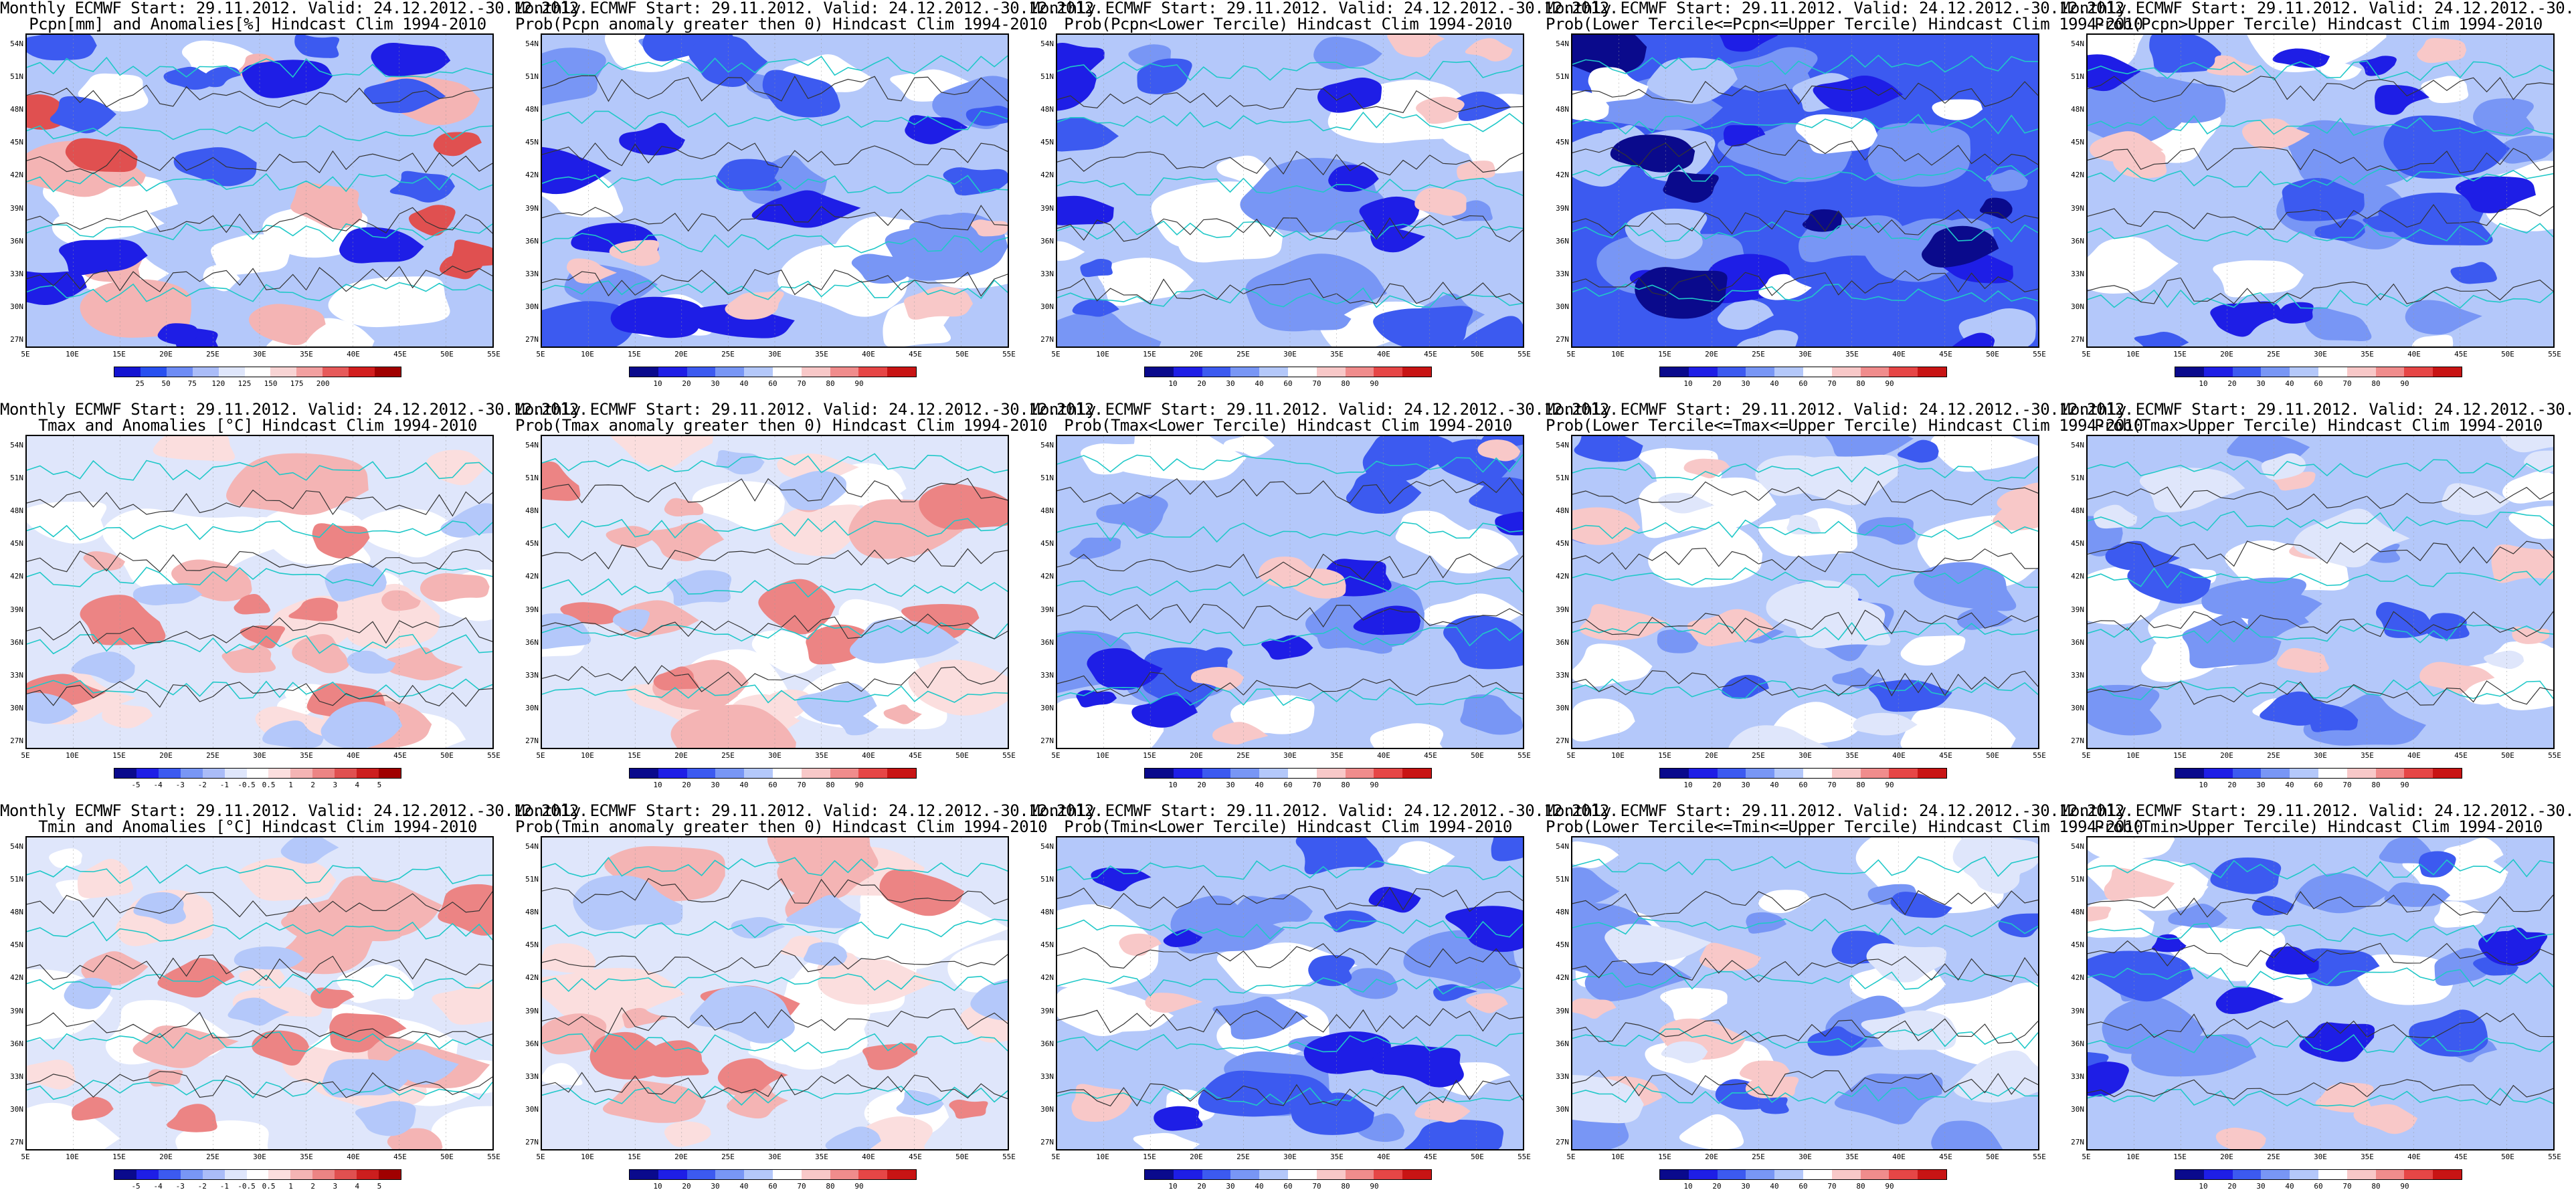  I want to click on colorbar-tick-label: 80, so click(2376, 1186).